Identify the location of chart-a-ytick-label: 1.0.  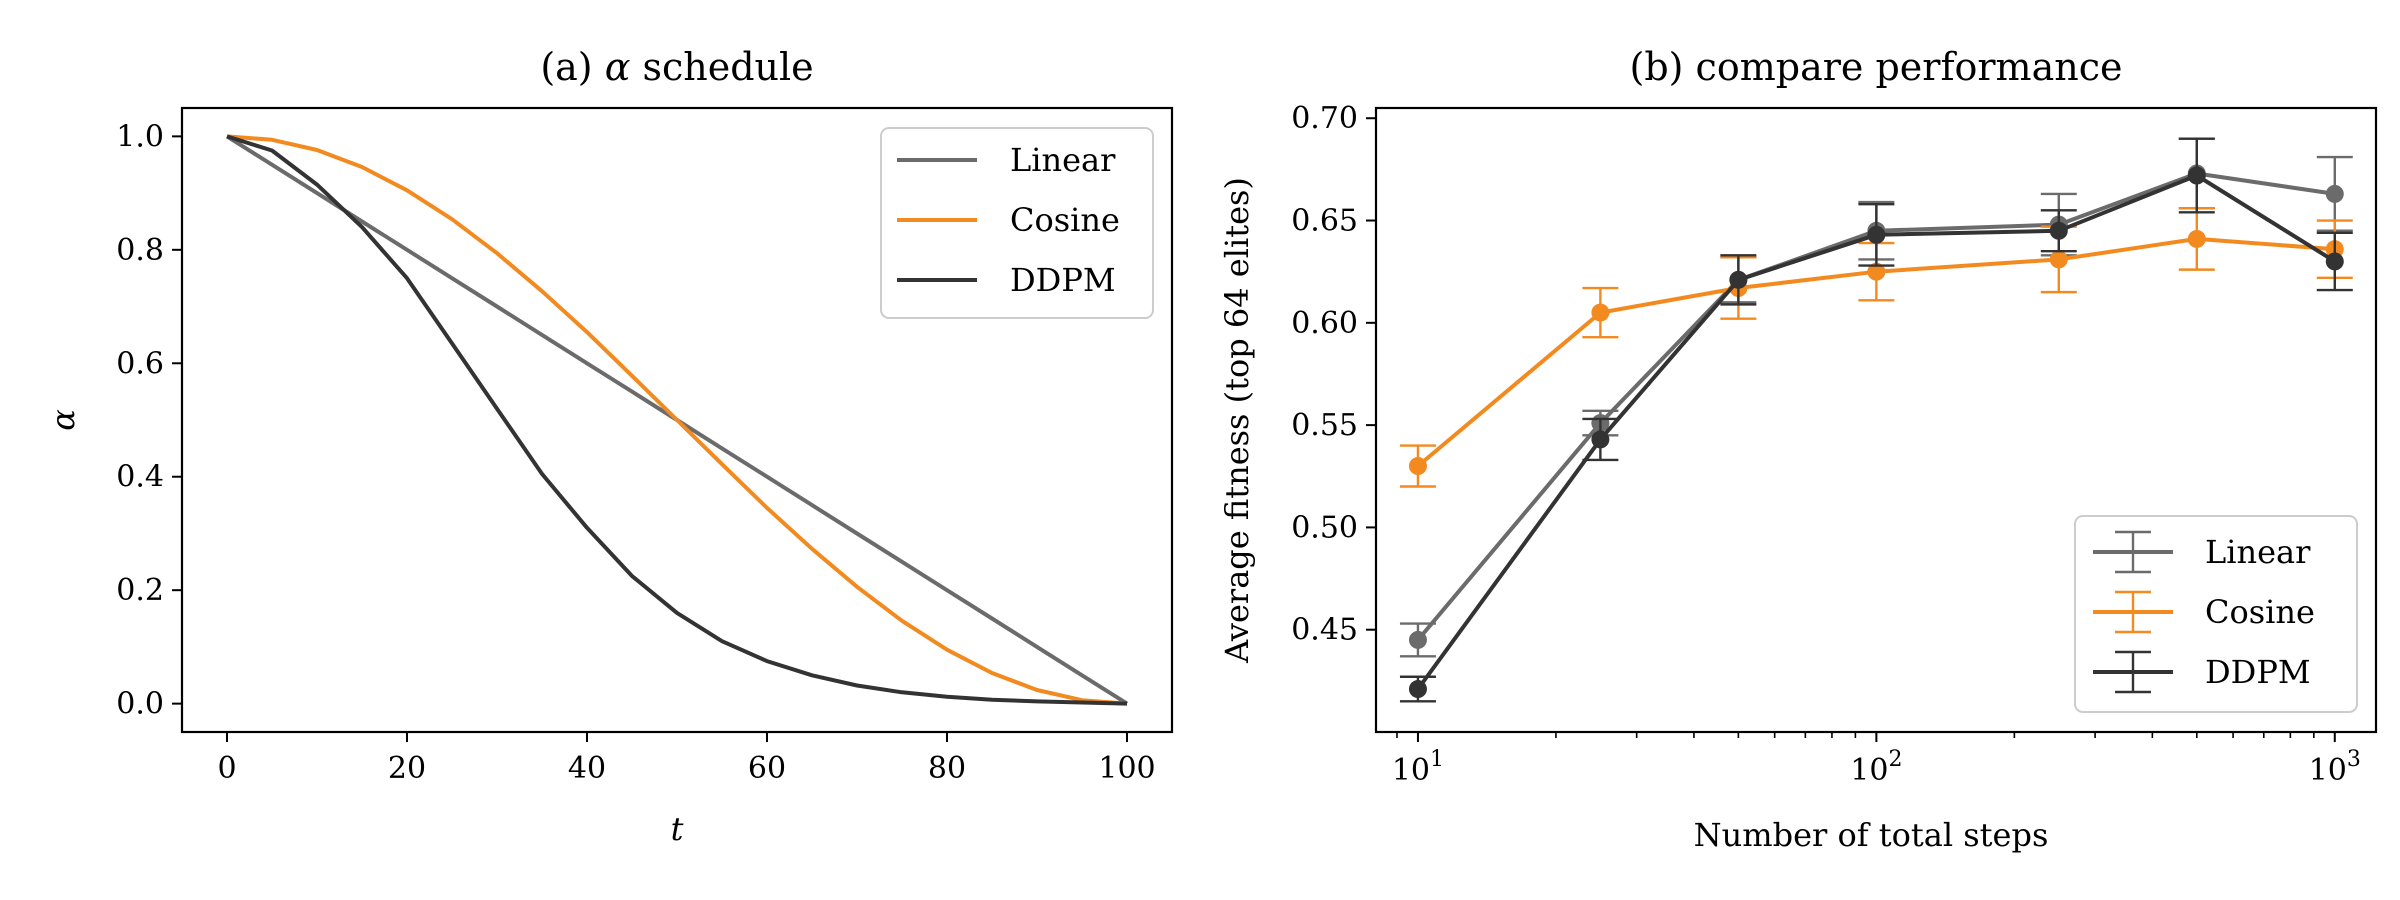
(140, 136).